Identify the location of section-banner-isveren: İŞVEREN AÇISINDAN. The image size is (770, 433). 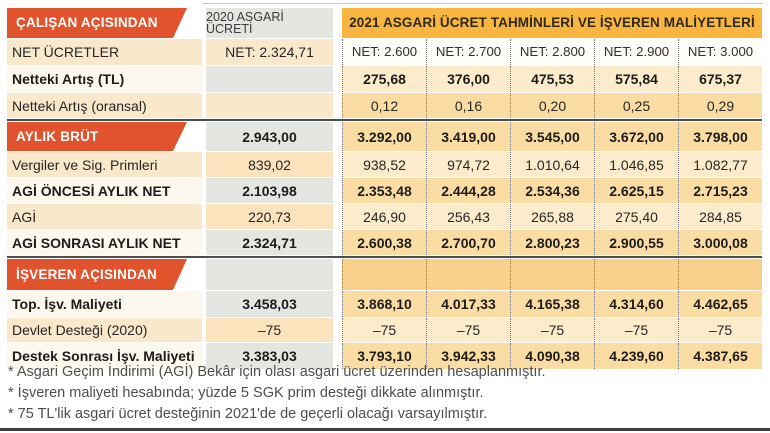
(97, 274).